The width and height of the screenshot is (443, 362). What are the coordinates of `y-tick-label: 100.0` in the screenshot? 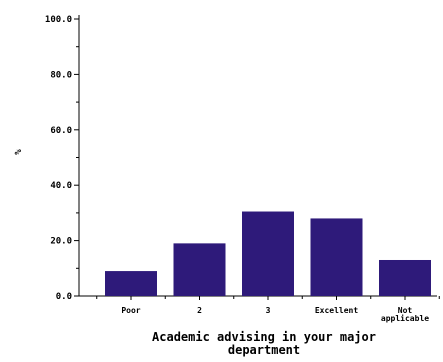 It's located at (58, 20).